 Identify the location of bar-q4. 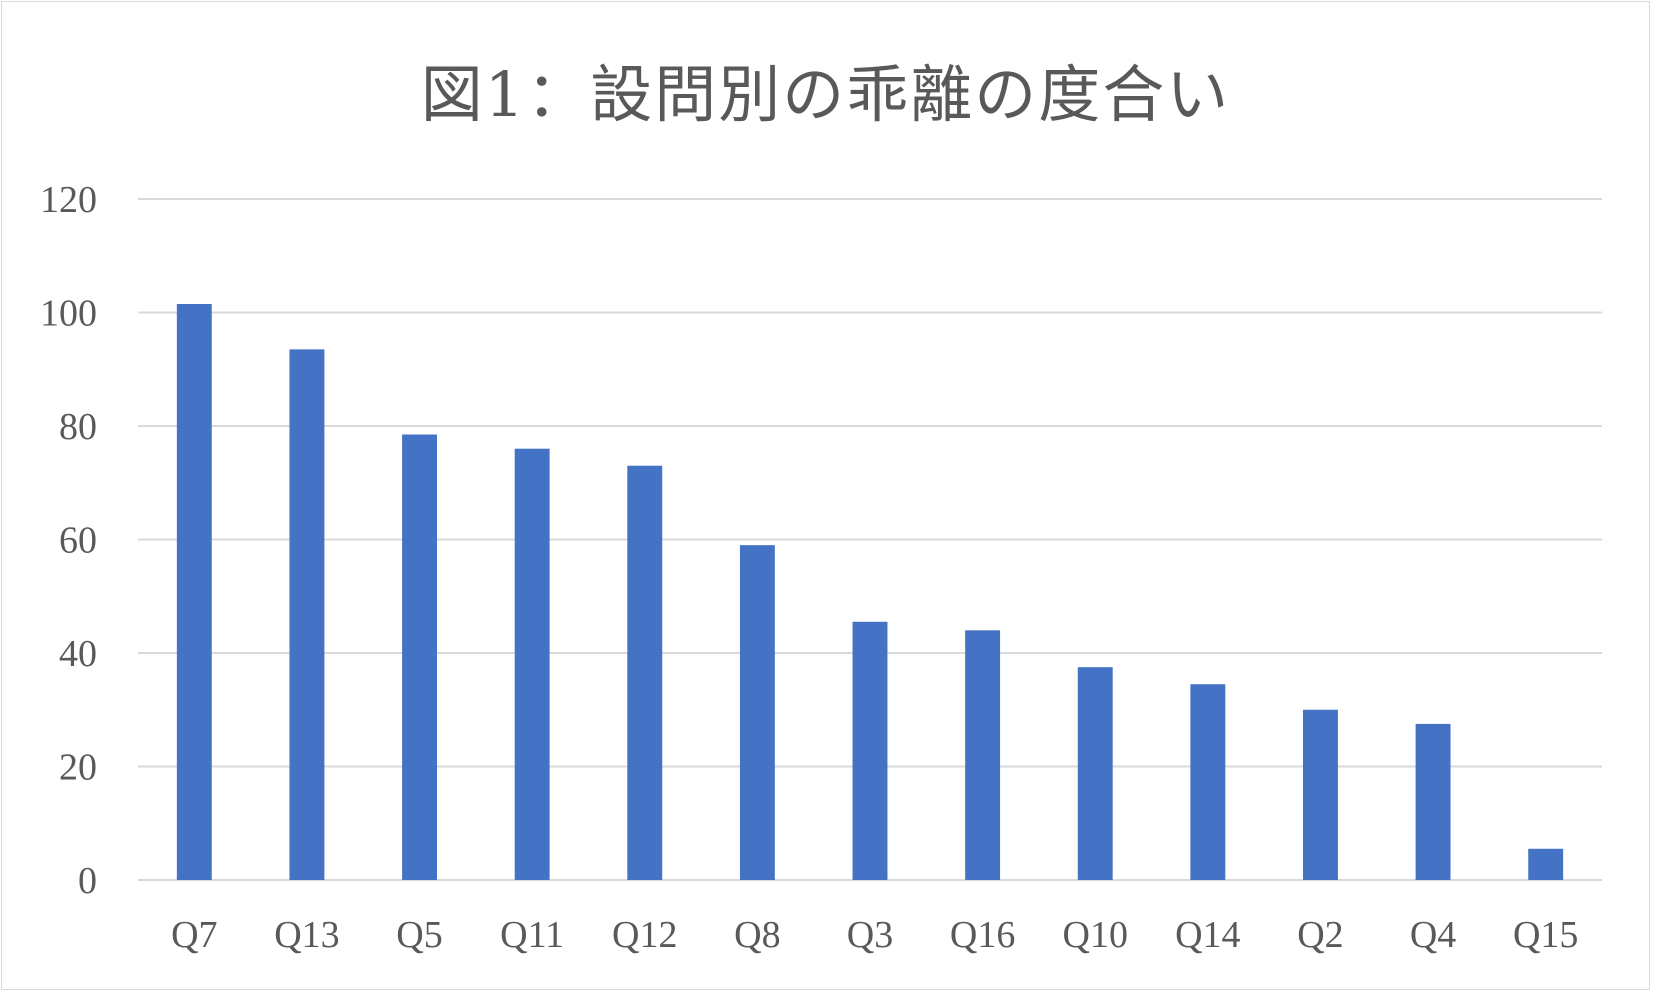
(1433, 801).